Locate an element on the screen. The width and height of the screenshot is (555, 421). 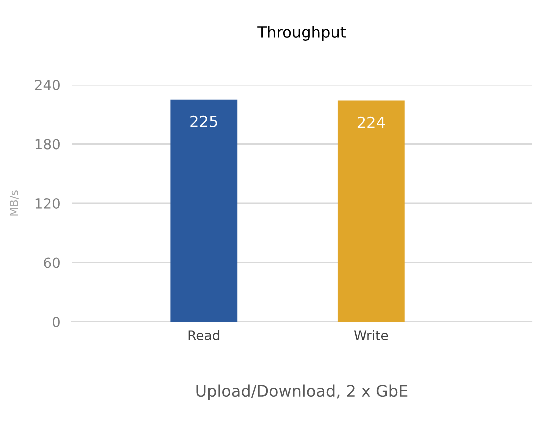
y-tick-label: 240 is located at coordinates (47, 85).